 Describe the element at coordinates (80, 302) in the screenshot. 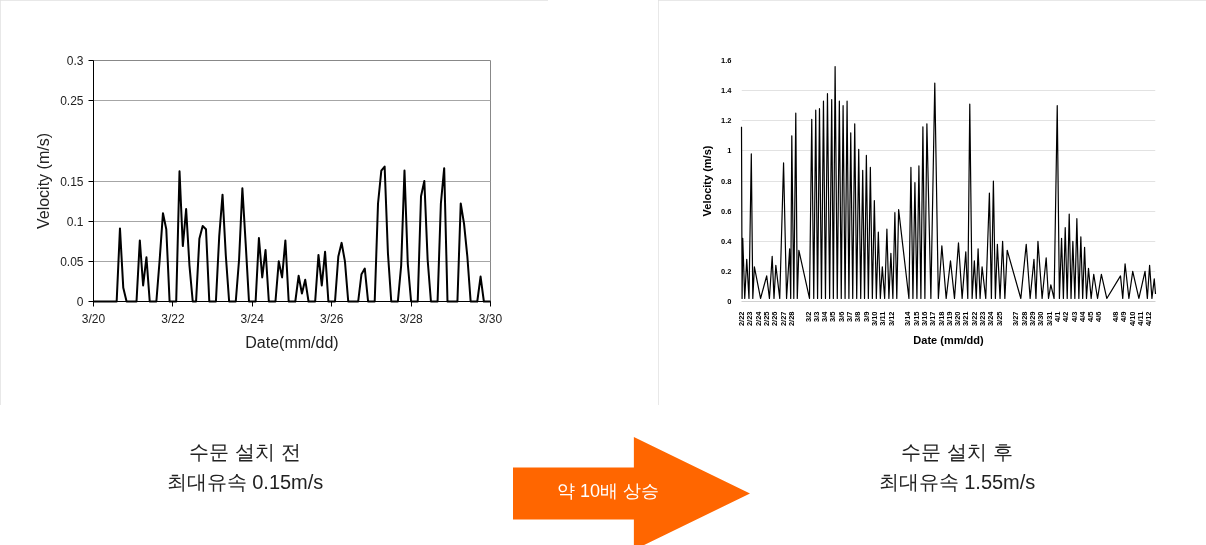

I see `y-tick-label: 0` at that location.